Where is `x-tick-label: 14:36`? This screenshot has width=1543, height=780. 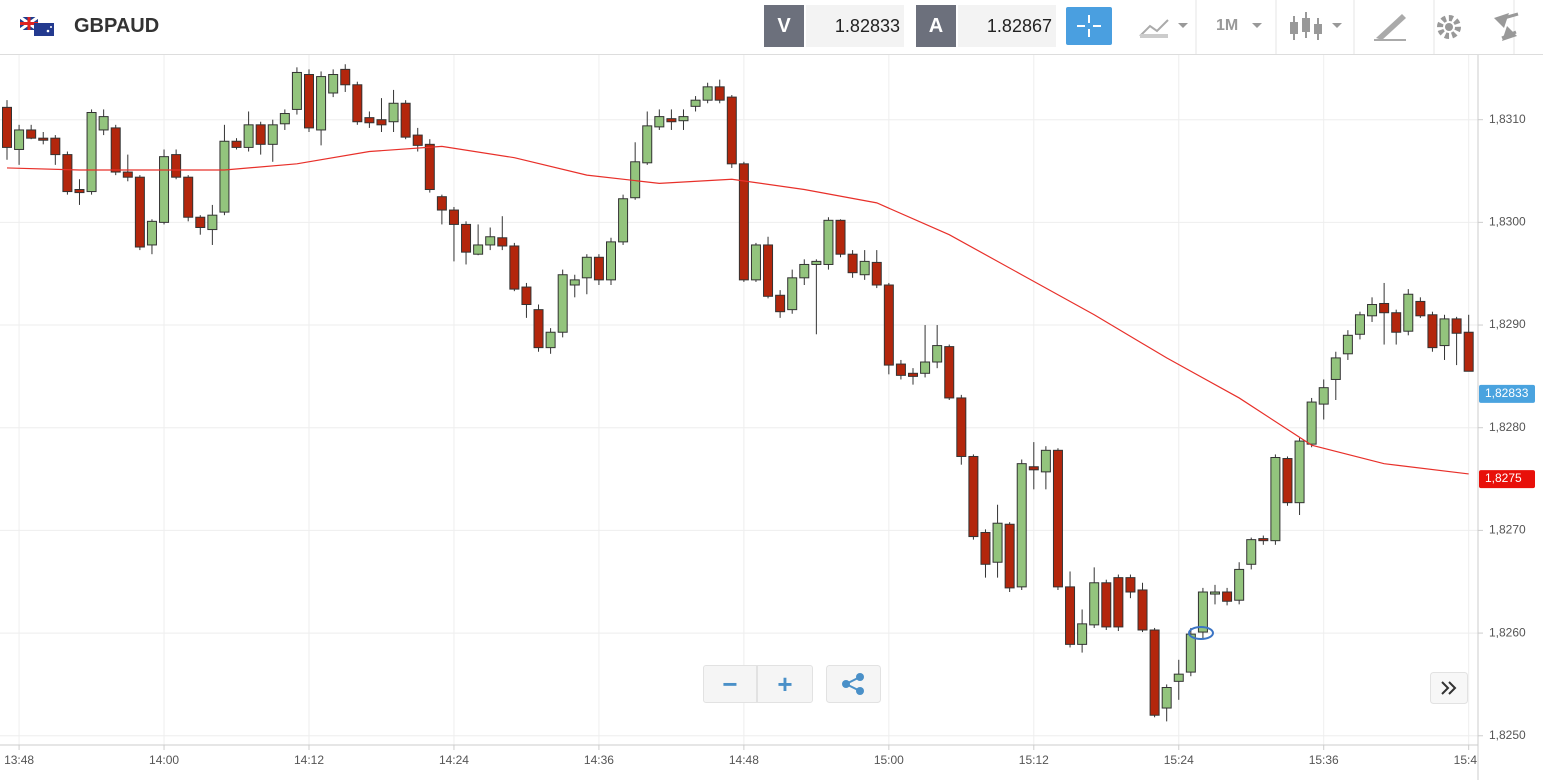
x-tick-label: 14:36 is located at coordinates (599, 760).